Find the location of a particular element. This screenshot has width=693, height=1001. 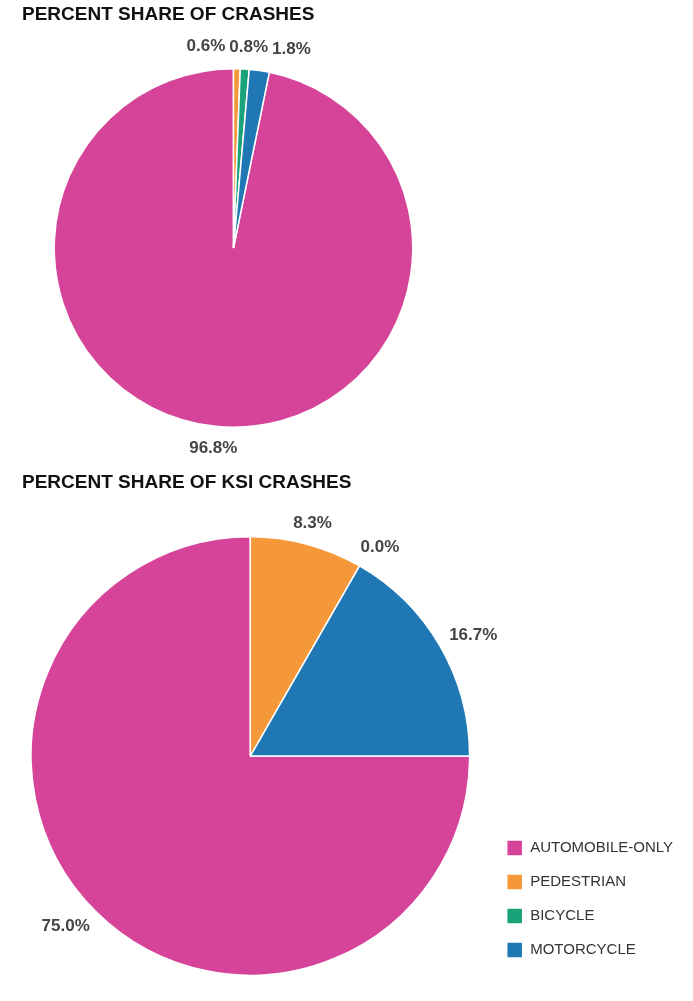

data-label: 0.8% is located at coordinates (249, 46).